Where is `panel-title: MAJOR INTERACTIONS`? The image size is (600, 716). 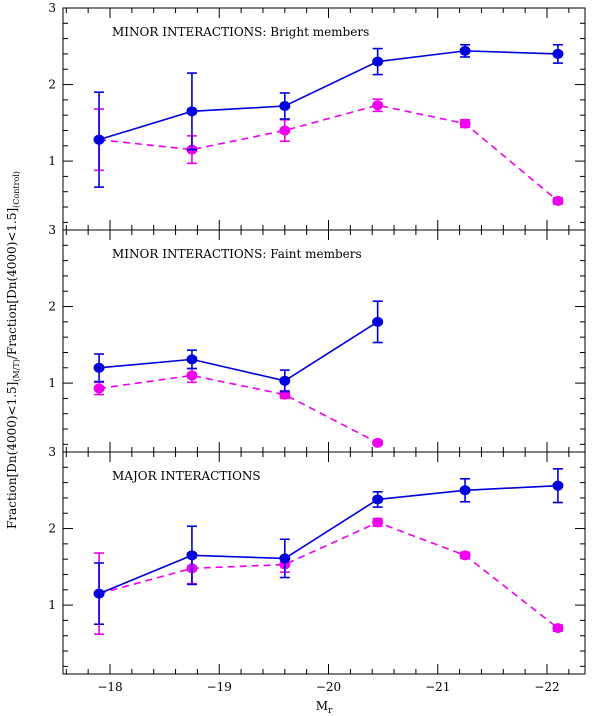 panel-title: MAJOR INTERACTIONS is located at coordinates (186, 476).